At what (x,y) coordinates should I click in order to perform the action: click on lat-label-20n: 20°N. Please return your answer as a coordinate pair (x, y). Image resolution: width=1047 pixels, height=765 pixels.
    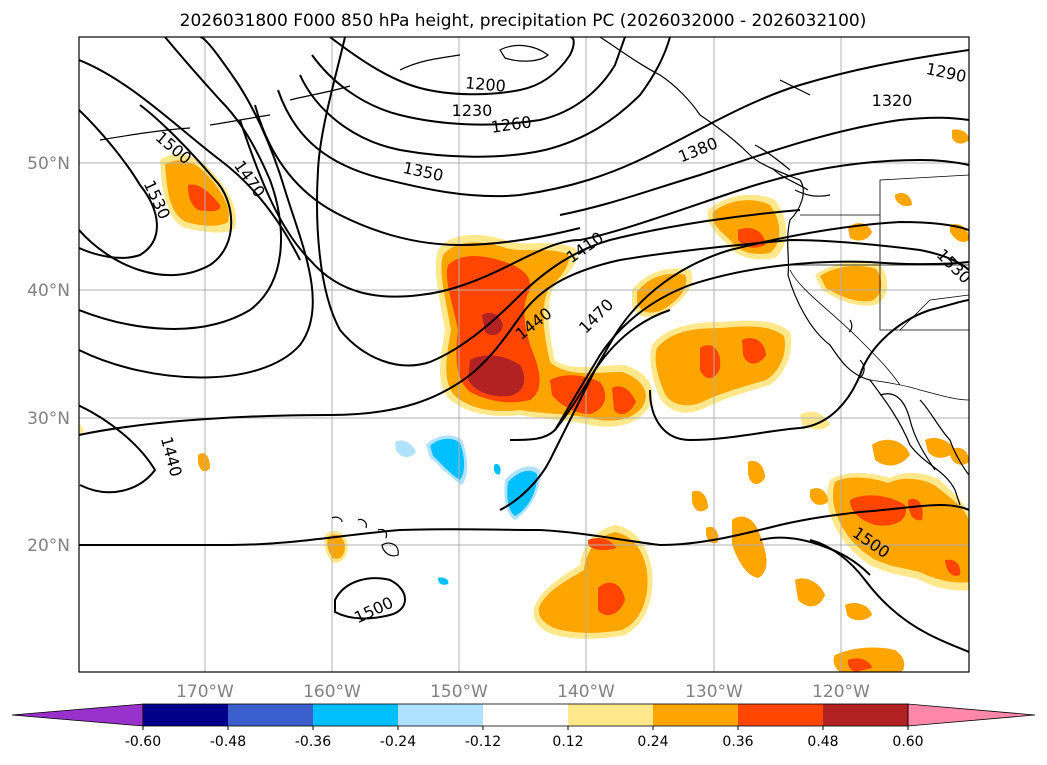
    Looking at the image, I should click on (48, 546).